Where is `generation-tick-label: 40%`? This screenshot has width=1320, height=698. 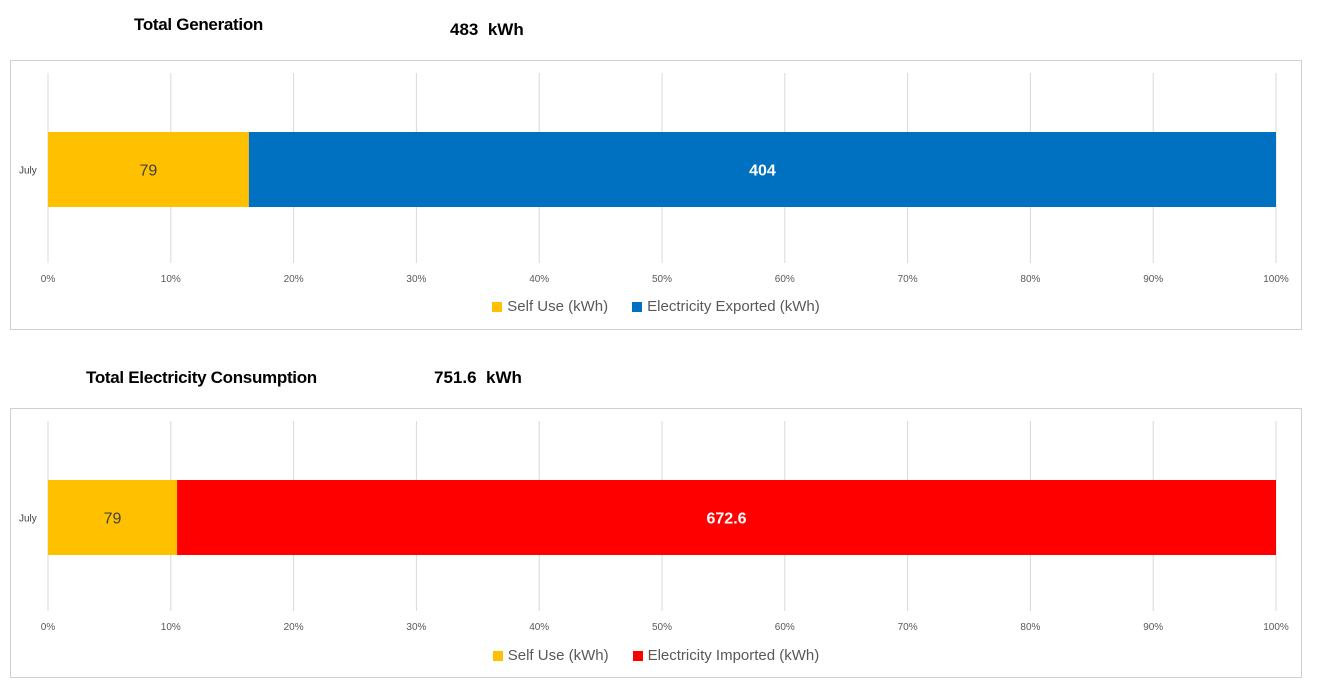
generation-tick-label: 40% is located at coordinates (539, 279).